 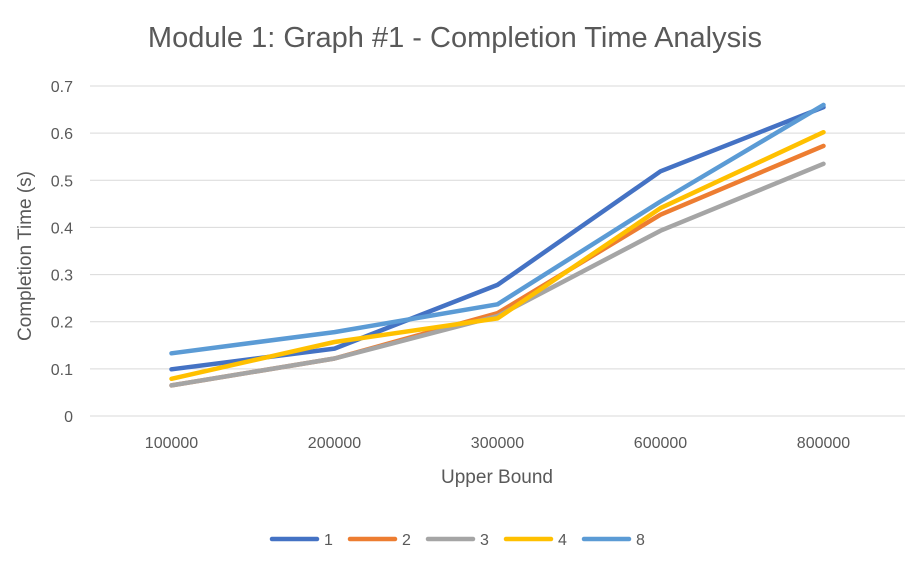 What do you see at coordinates (484, 540) in the screenshot?
I see `legend-label: 3` at bounding box center [484, 540].